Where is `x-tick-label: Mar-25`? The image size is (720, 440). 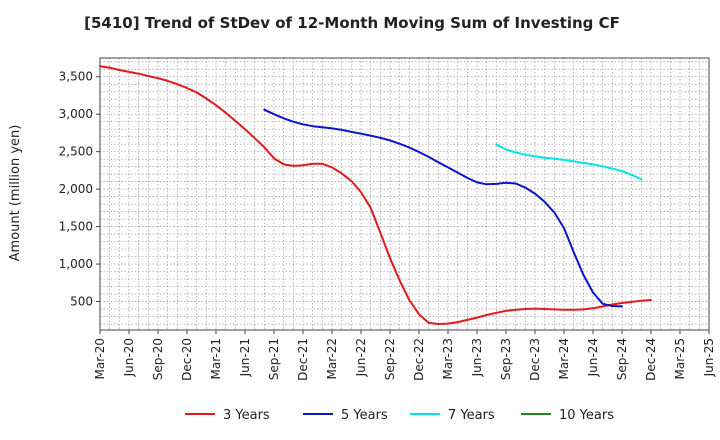
x-tick-label: Mar-25 is located at coordinates (680, 358).